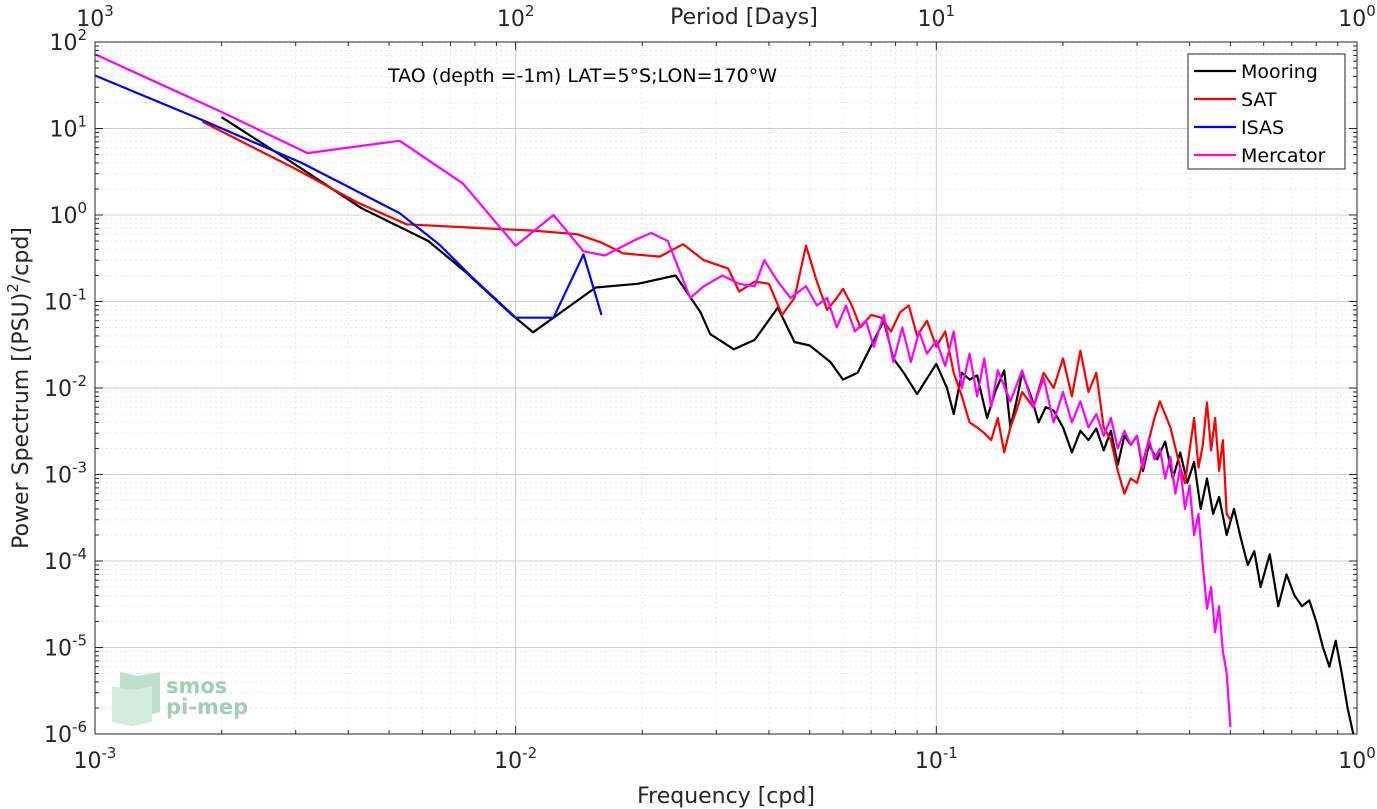 This screenshot has height=809, width=1377. Describe the element at coordinates (109, 11) in the screenshot. I see `top-tick-label-exp: 3` at that location.